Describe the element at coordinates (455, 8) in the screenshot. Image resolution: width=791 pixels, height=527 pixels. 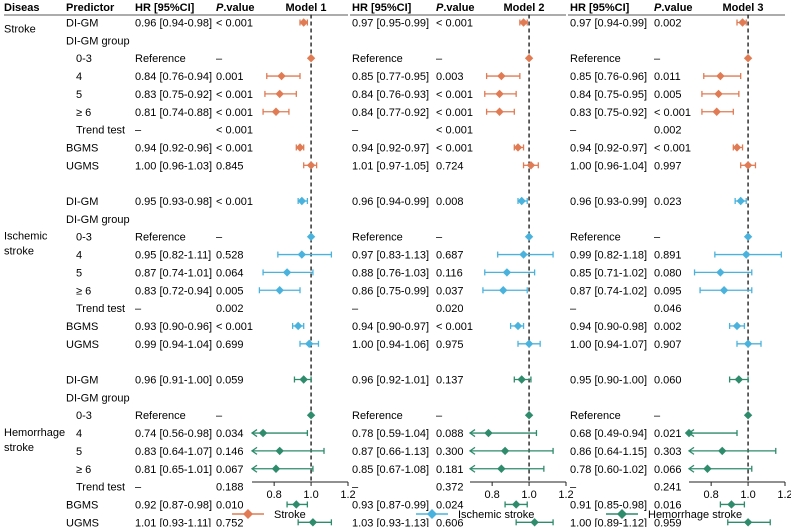
I see `header-pvalue: P.value` at that location.